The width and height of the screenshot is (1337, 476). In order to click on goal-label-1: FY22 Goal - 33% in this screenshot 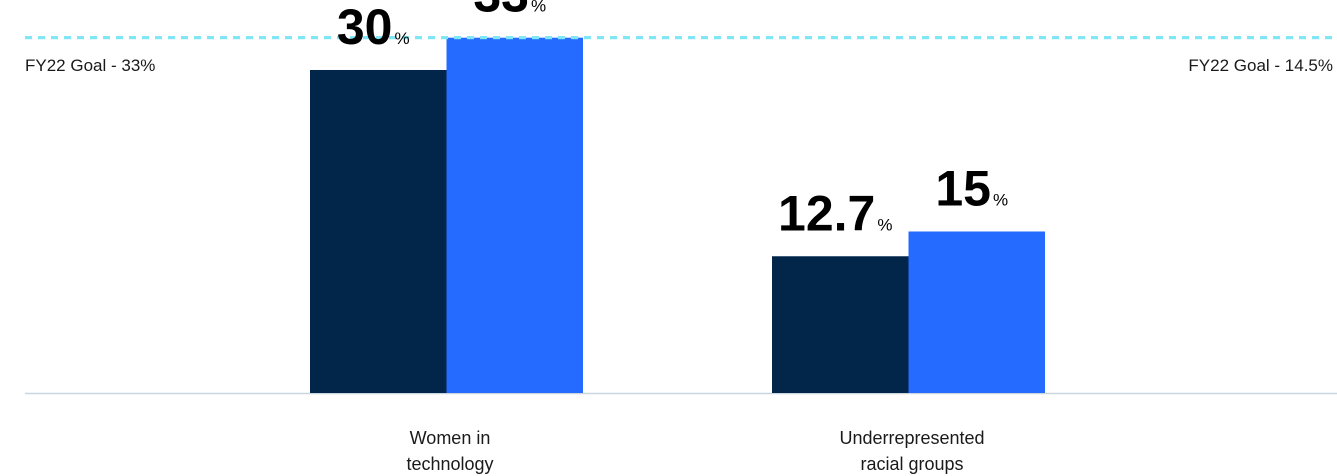, I will do `click(90, 65)`.